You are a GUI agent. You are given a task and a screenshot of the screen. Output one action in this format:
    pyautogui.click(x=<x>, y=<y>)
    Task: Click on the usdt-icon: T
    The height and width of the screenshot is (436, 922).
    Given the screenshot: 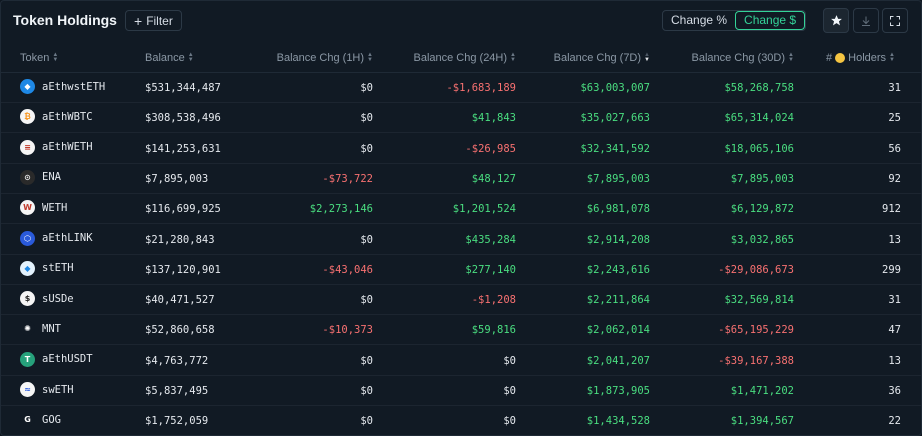 What is the action you would take?
    pyautogui.click(x=27, y=359)
    